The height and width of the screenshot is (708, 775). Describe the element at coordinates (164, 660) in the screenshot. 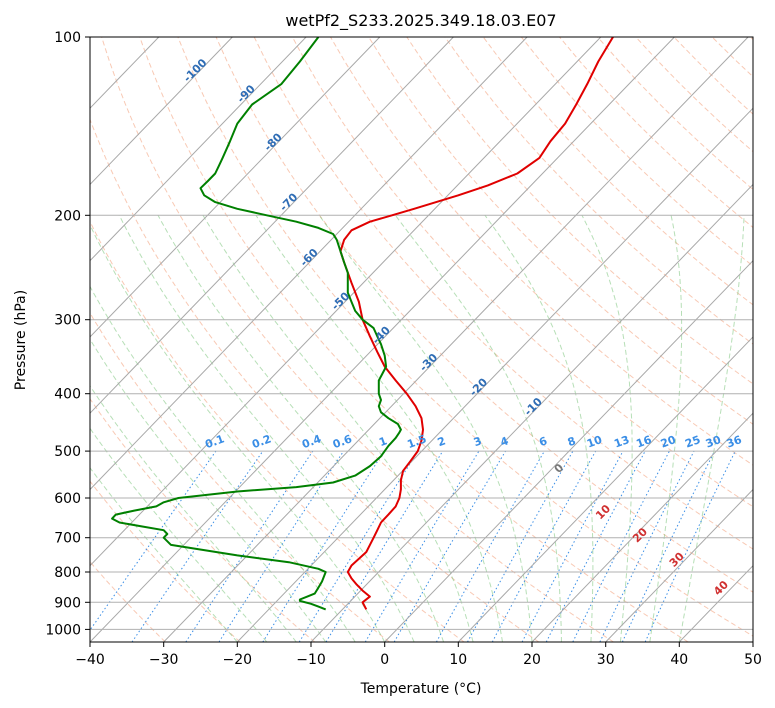

I see `x-tick-label: −30` at that location.